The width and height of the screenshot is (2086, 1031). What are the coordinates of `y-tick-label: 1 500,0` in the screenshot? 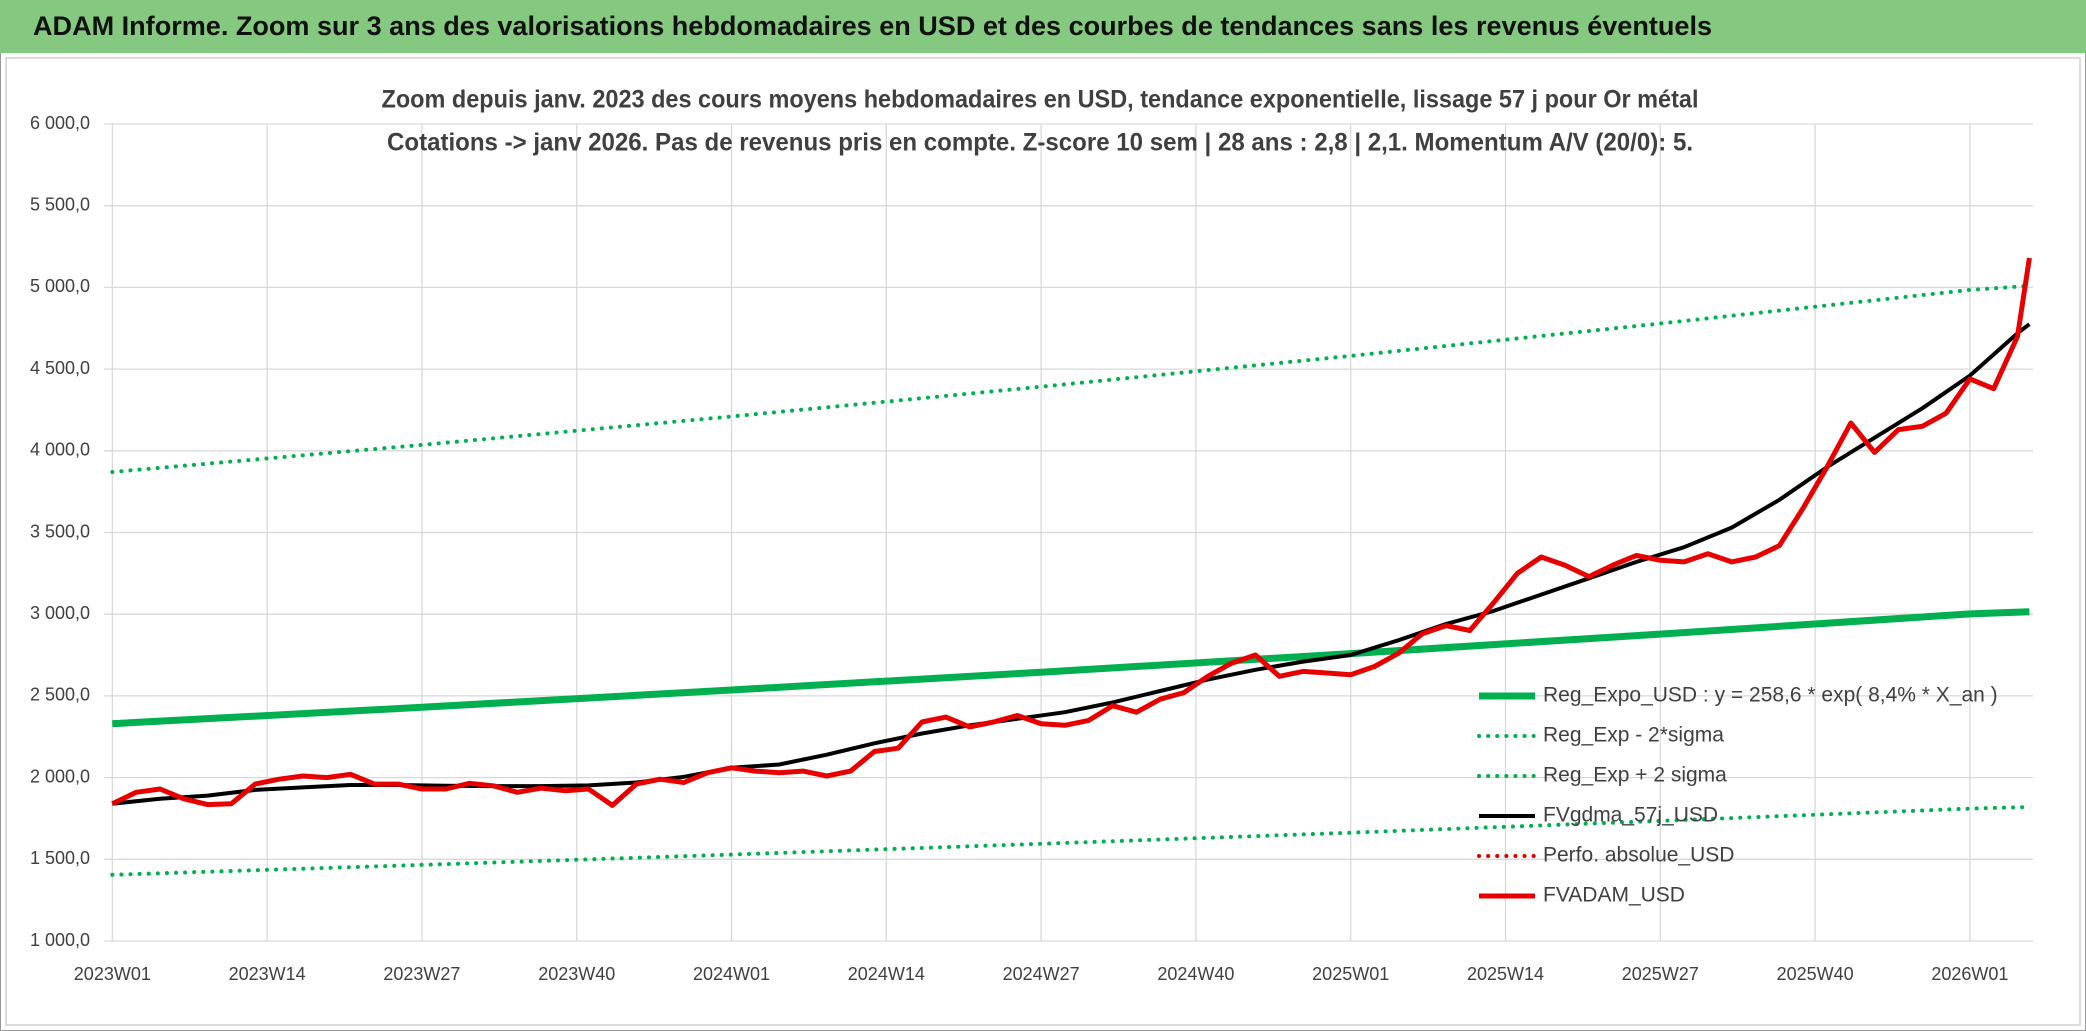 It's located at (60, 858).